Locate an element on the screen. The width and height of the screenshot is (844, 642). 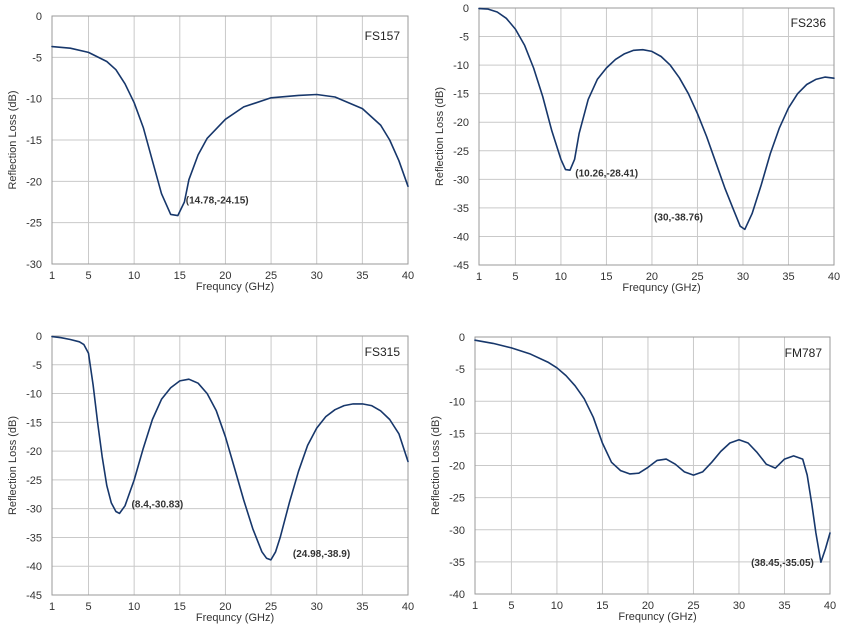
chart-1-x-tick-label: 35 is located at coordinates (362, 276).